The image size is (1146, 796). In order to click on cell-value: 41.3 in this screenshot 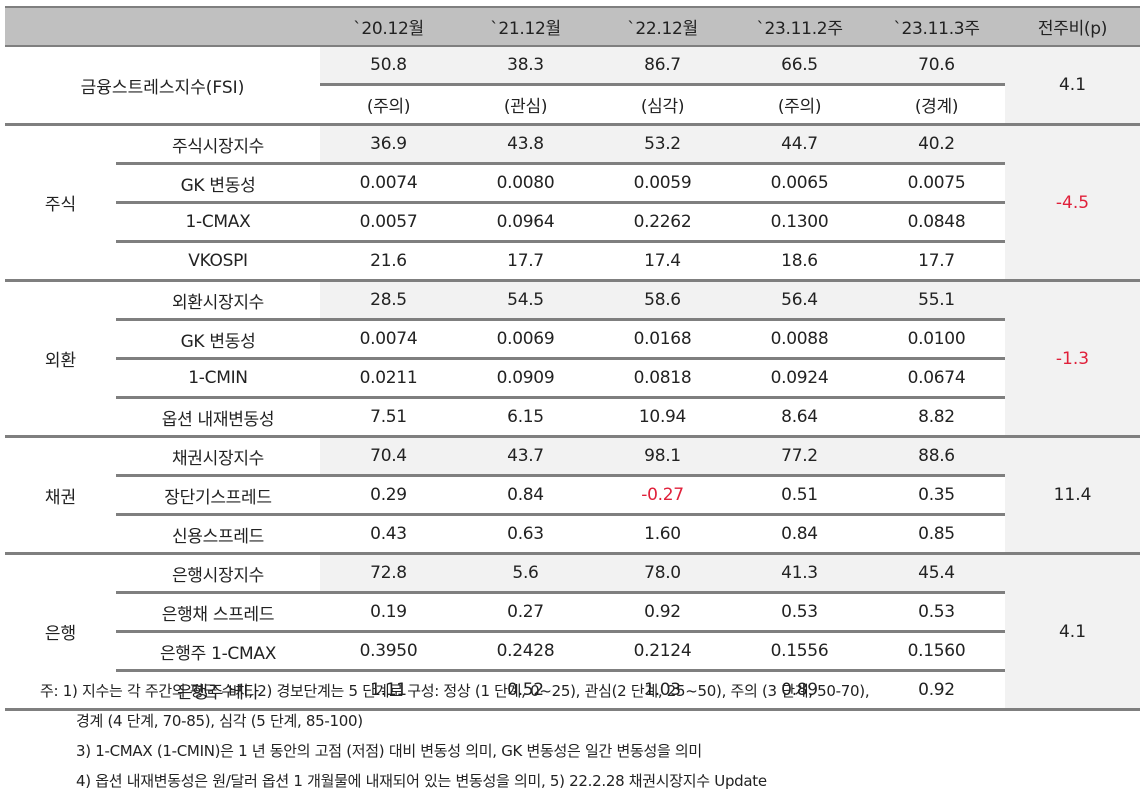, I will do `click(799, 573)`.